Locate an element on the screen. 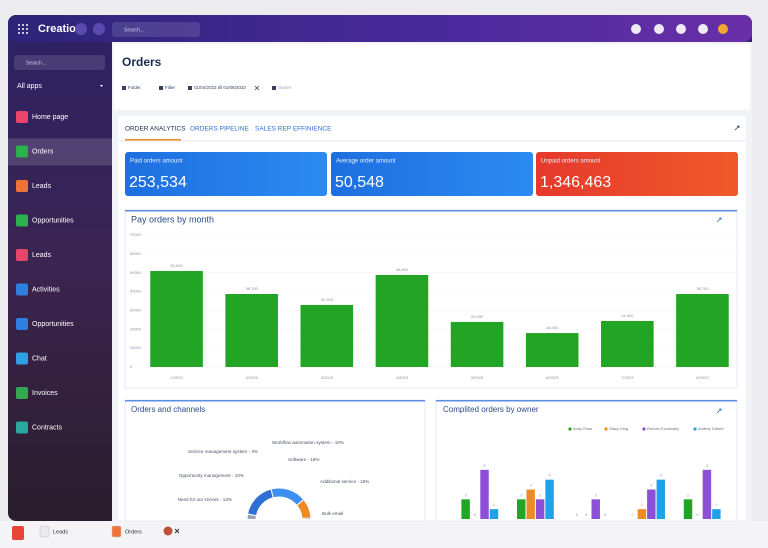 The height and width of the screenshot is (548, 768). bar-value-label: 3 is located at coordinates (651, 485).